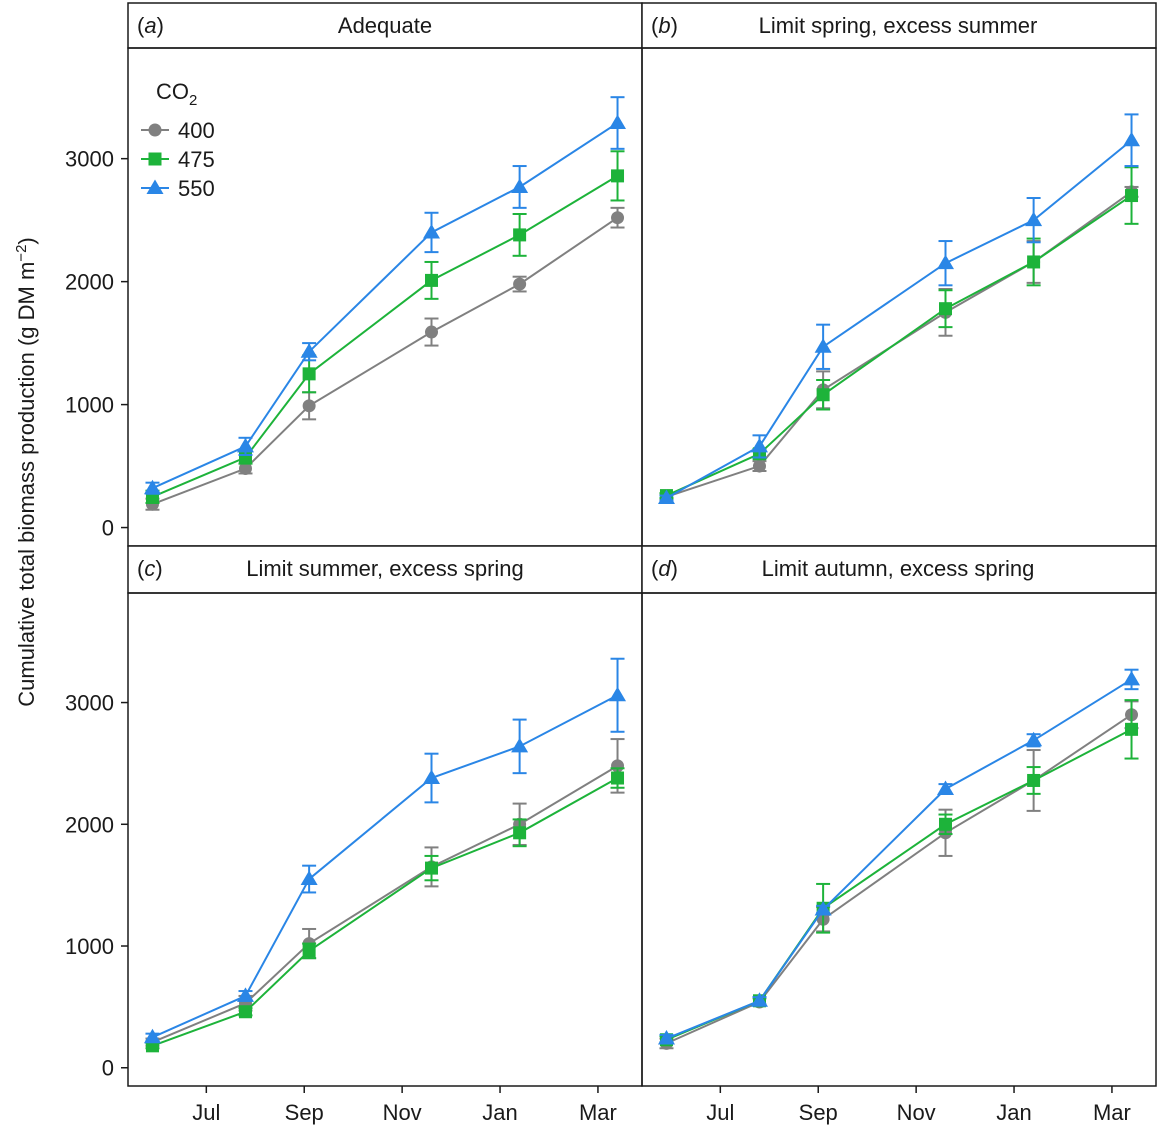 The width and height of the screenshot is (1167, 1133). I want to click on panel-title: Limit autumn, excess spring, so click(898, 568).